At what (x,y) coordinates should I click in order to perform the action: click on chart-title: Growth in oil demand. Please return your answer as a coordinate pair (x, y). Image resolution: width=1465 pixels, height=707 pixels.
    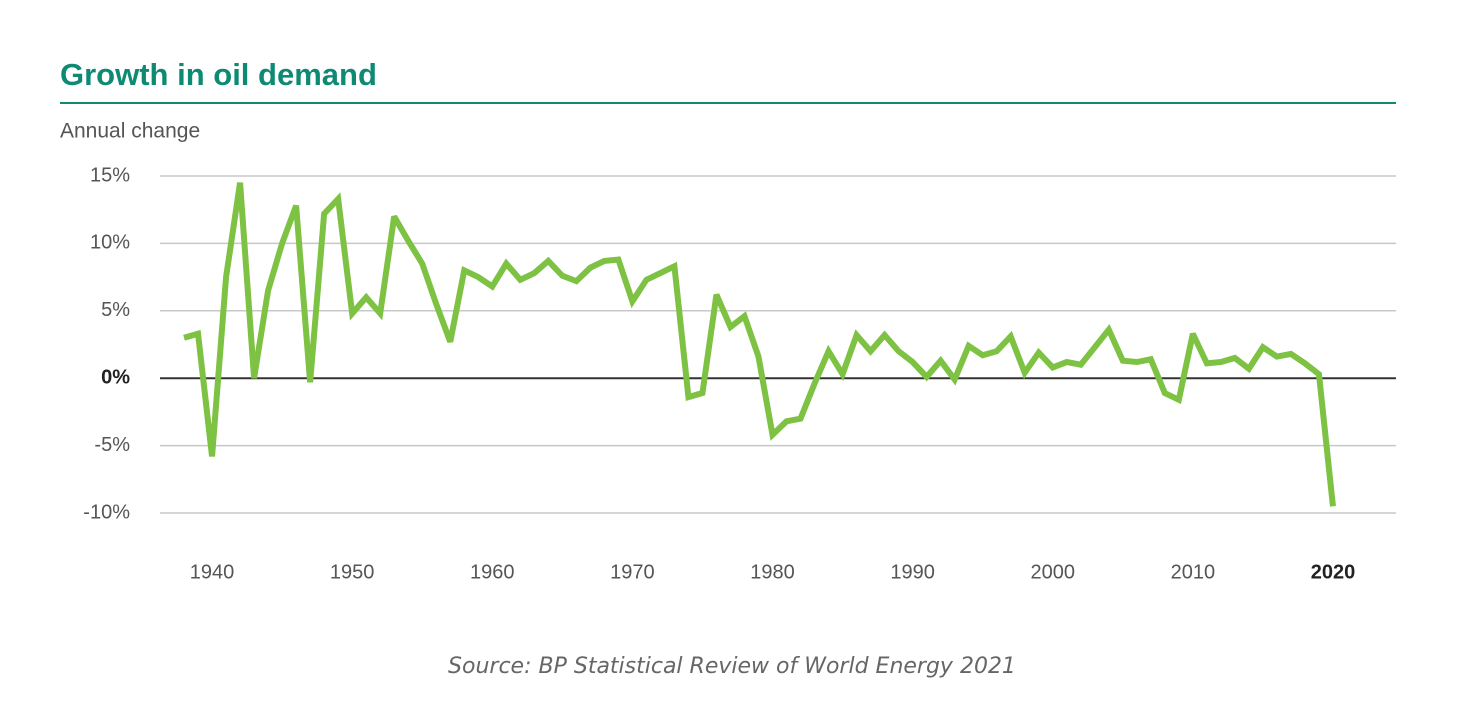
    Looking at the image, I should click on (218, 74).